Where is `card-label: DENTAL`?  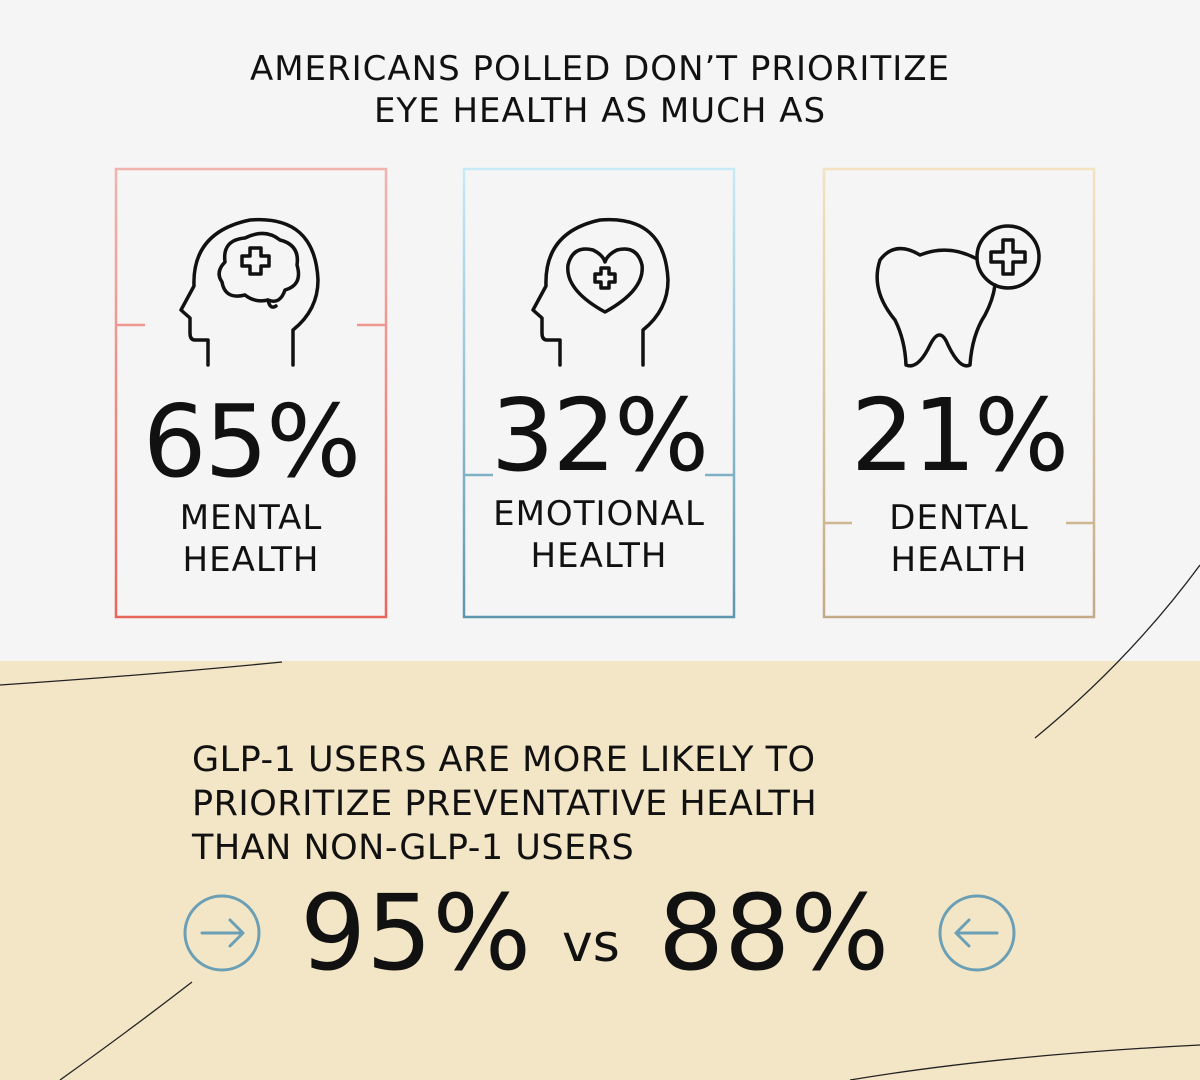
card-label: DENTAL is located at coordinates (959, 518).